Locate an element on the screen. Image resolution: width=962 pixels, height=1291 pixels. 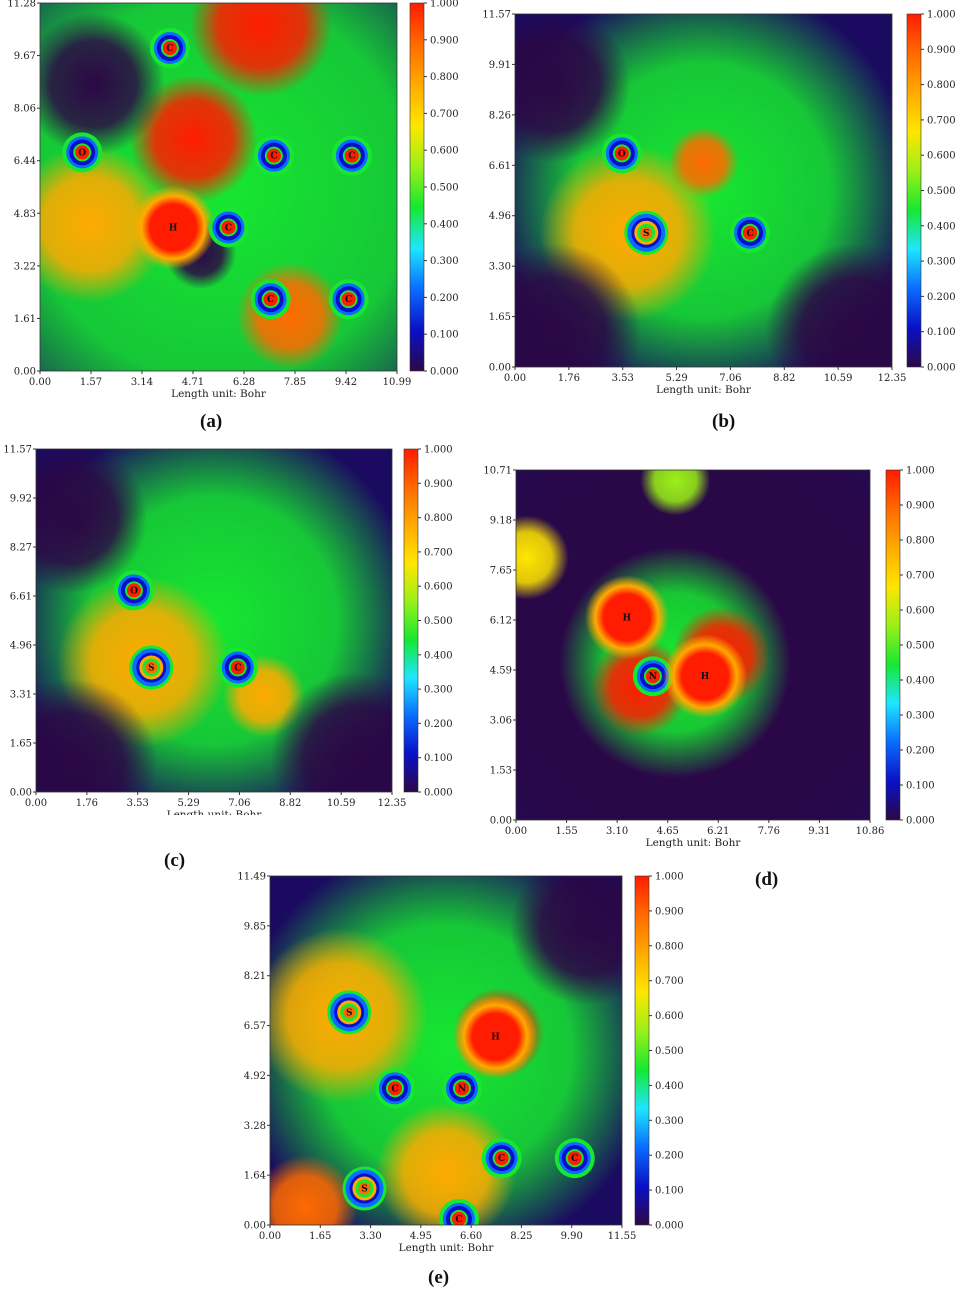
x-tick-label: 9.42 is located at coordinates (346, 382).